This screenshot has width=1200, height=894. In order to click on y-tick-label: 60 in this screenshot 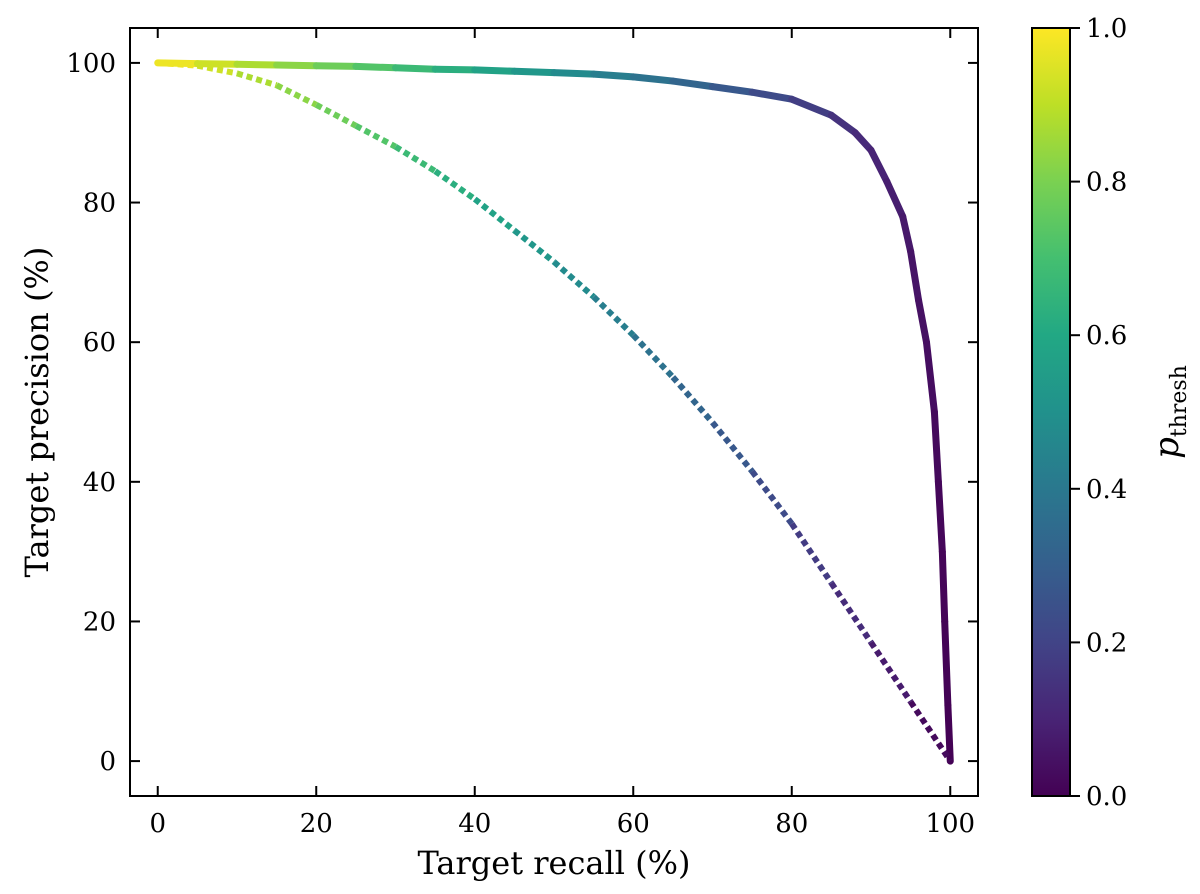, I will do `click(99, 343)`.